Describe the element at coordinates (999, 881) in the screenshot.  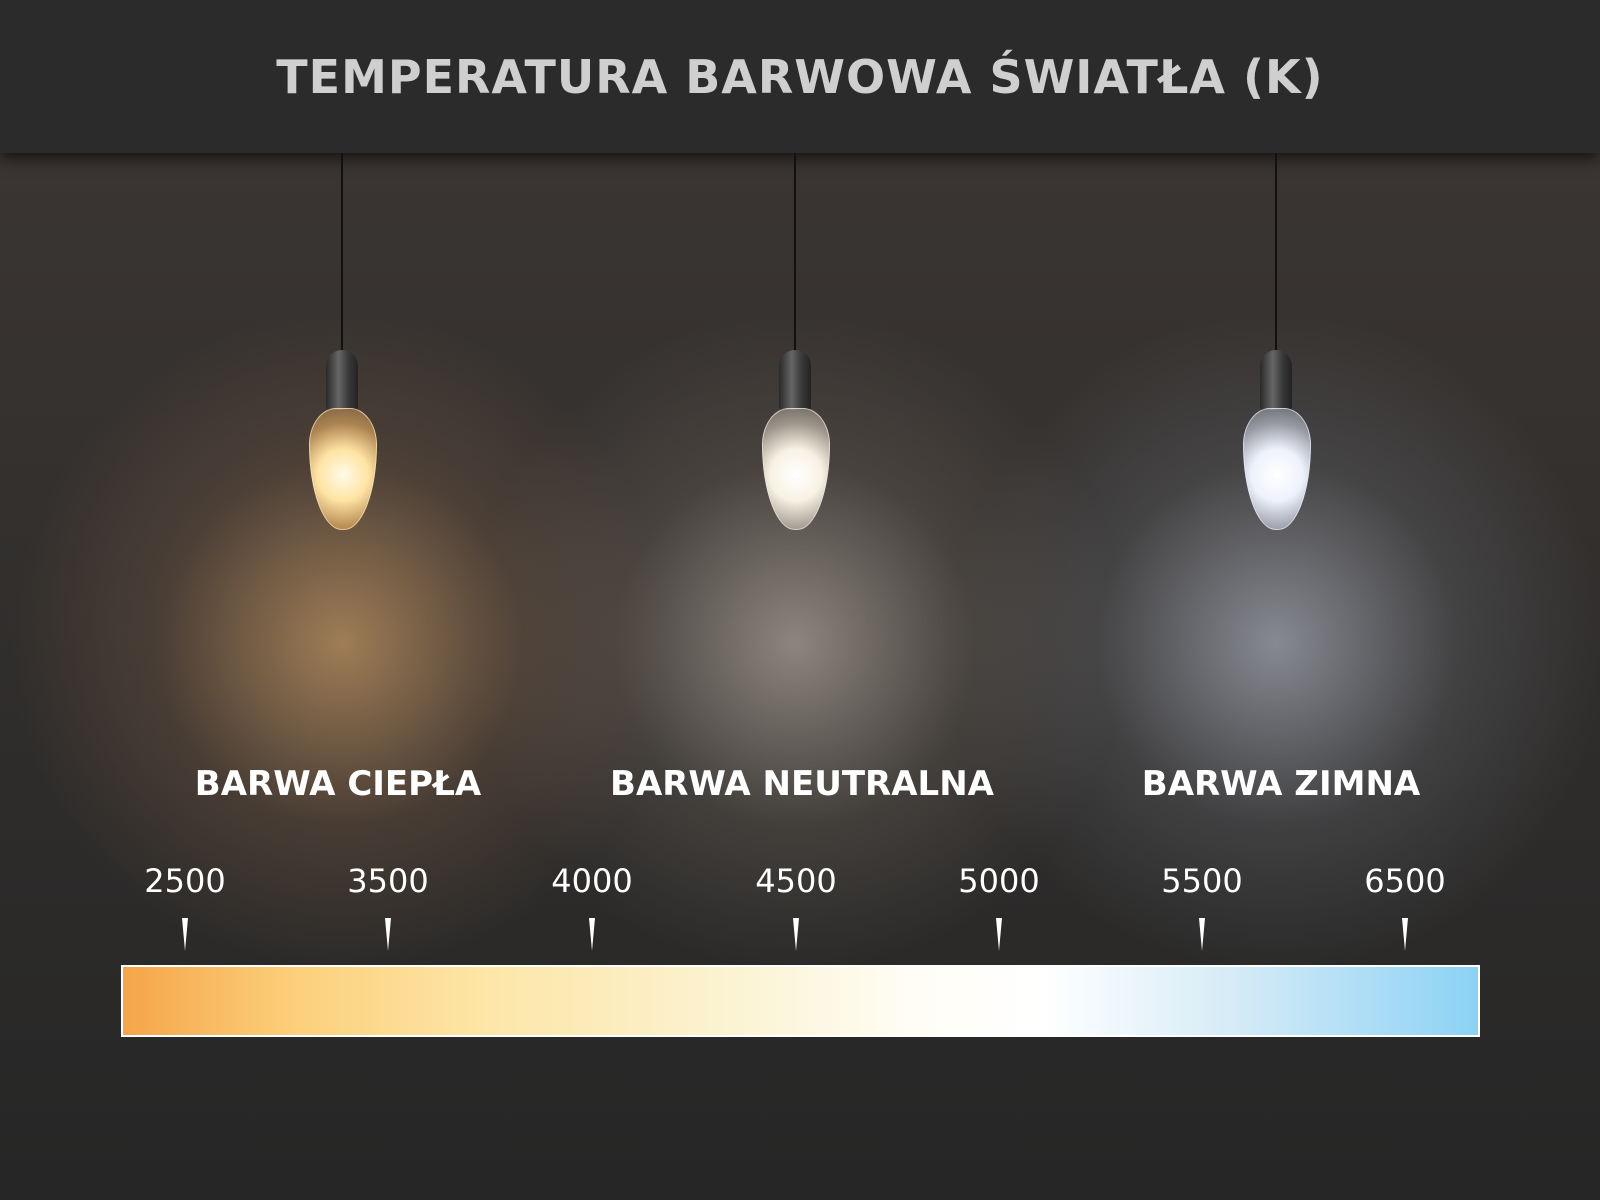
I see `scale-value: 5000` at that location.